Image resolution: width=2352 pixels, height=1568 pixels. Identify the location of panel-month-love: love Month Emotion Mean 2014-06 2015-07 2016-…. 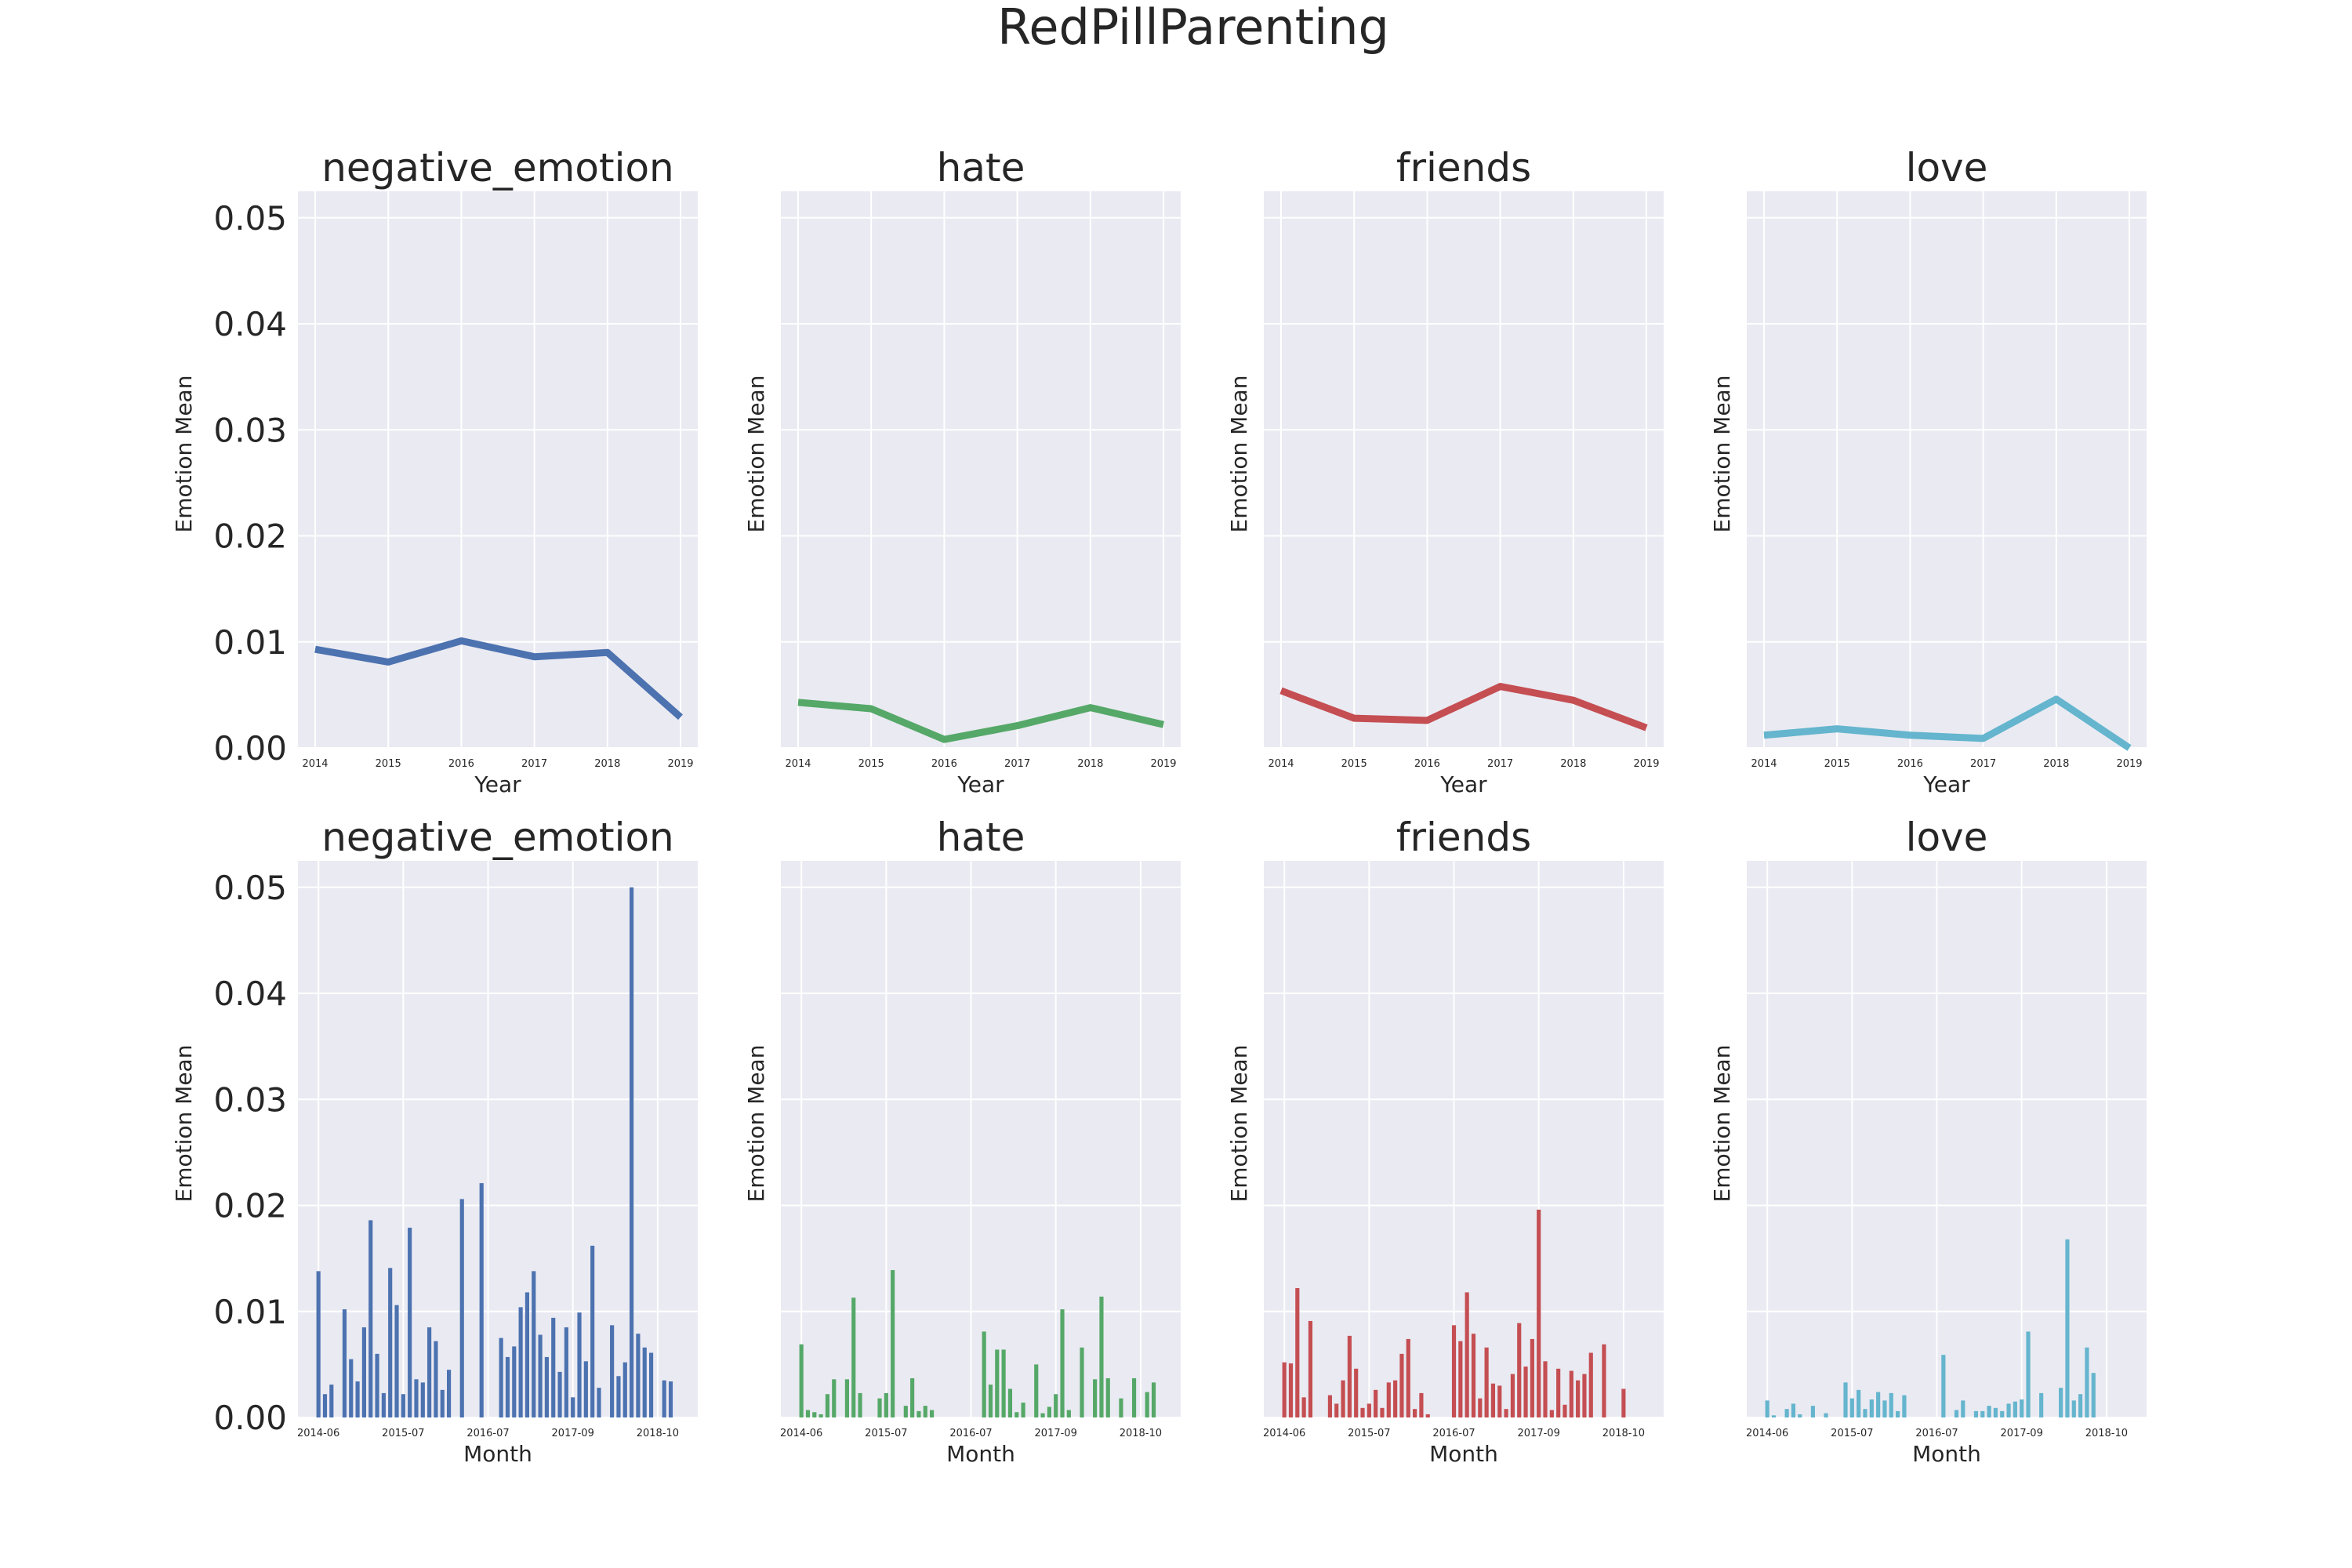
(1928, 1141).